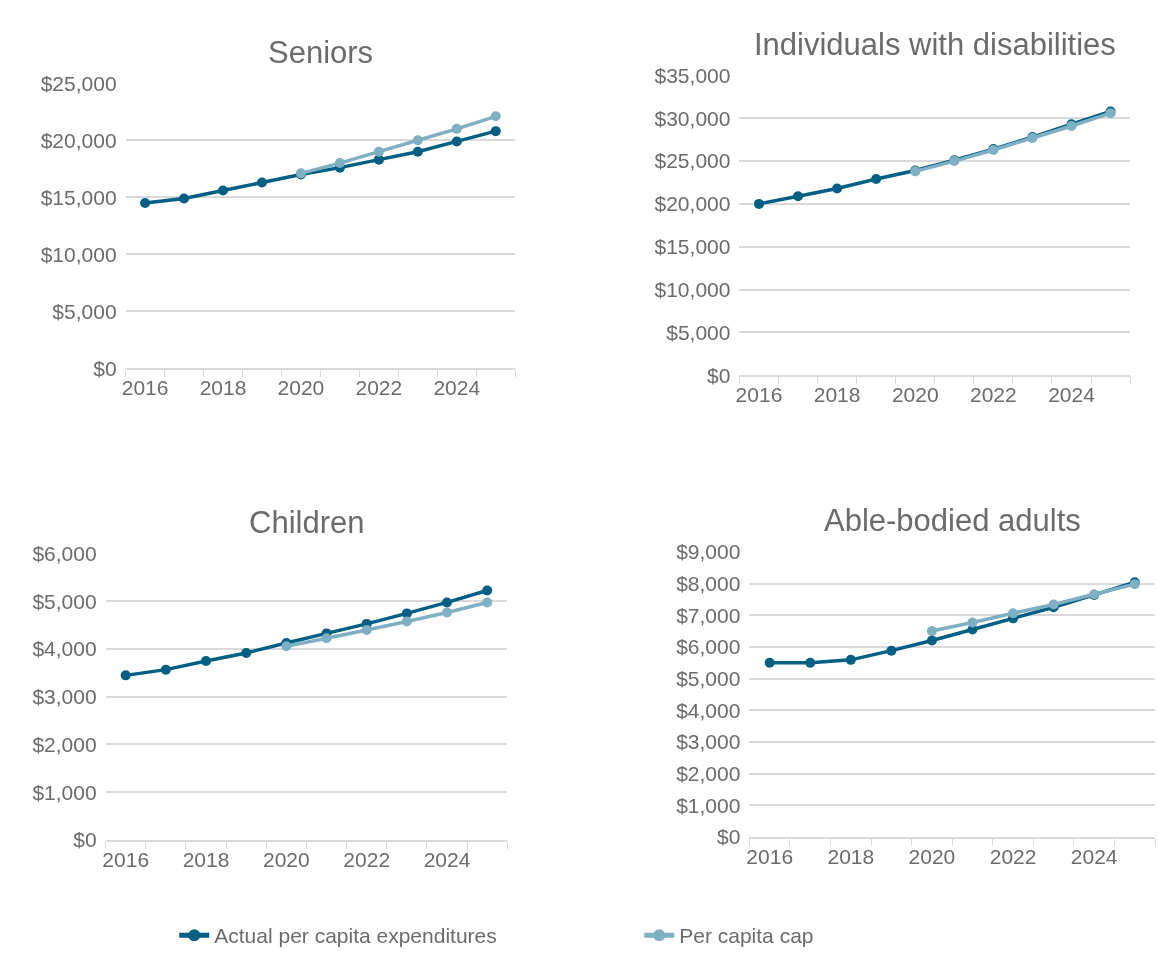 The height and width of the screenshot is (967, 1159). Describe the element at coordinates (952, 520) in the screenshot. I see `chart-title: Able-bodied adults` at that location.